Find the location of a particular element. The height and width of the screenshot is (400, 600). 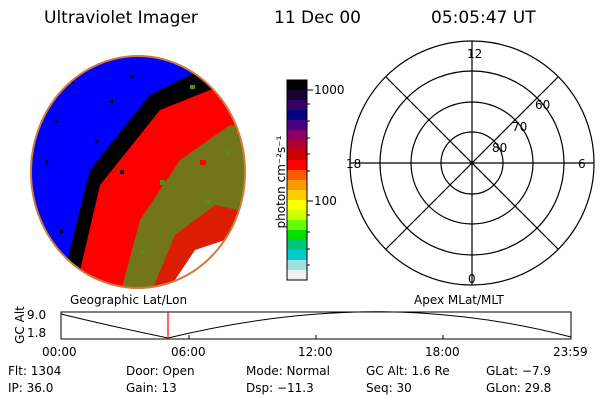

altitude-ylabel: GC Alt is located at coordinates (20, 325).